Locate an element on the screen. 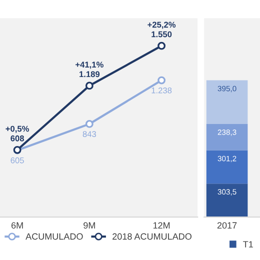  data-label: +41,1% 1.189 is located at coordinates (90, 70).